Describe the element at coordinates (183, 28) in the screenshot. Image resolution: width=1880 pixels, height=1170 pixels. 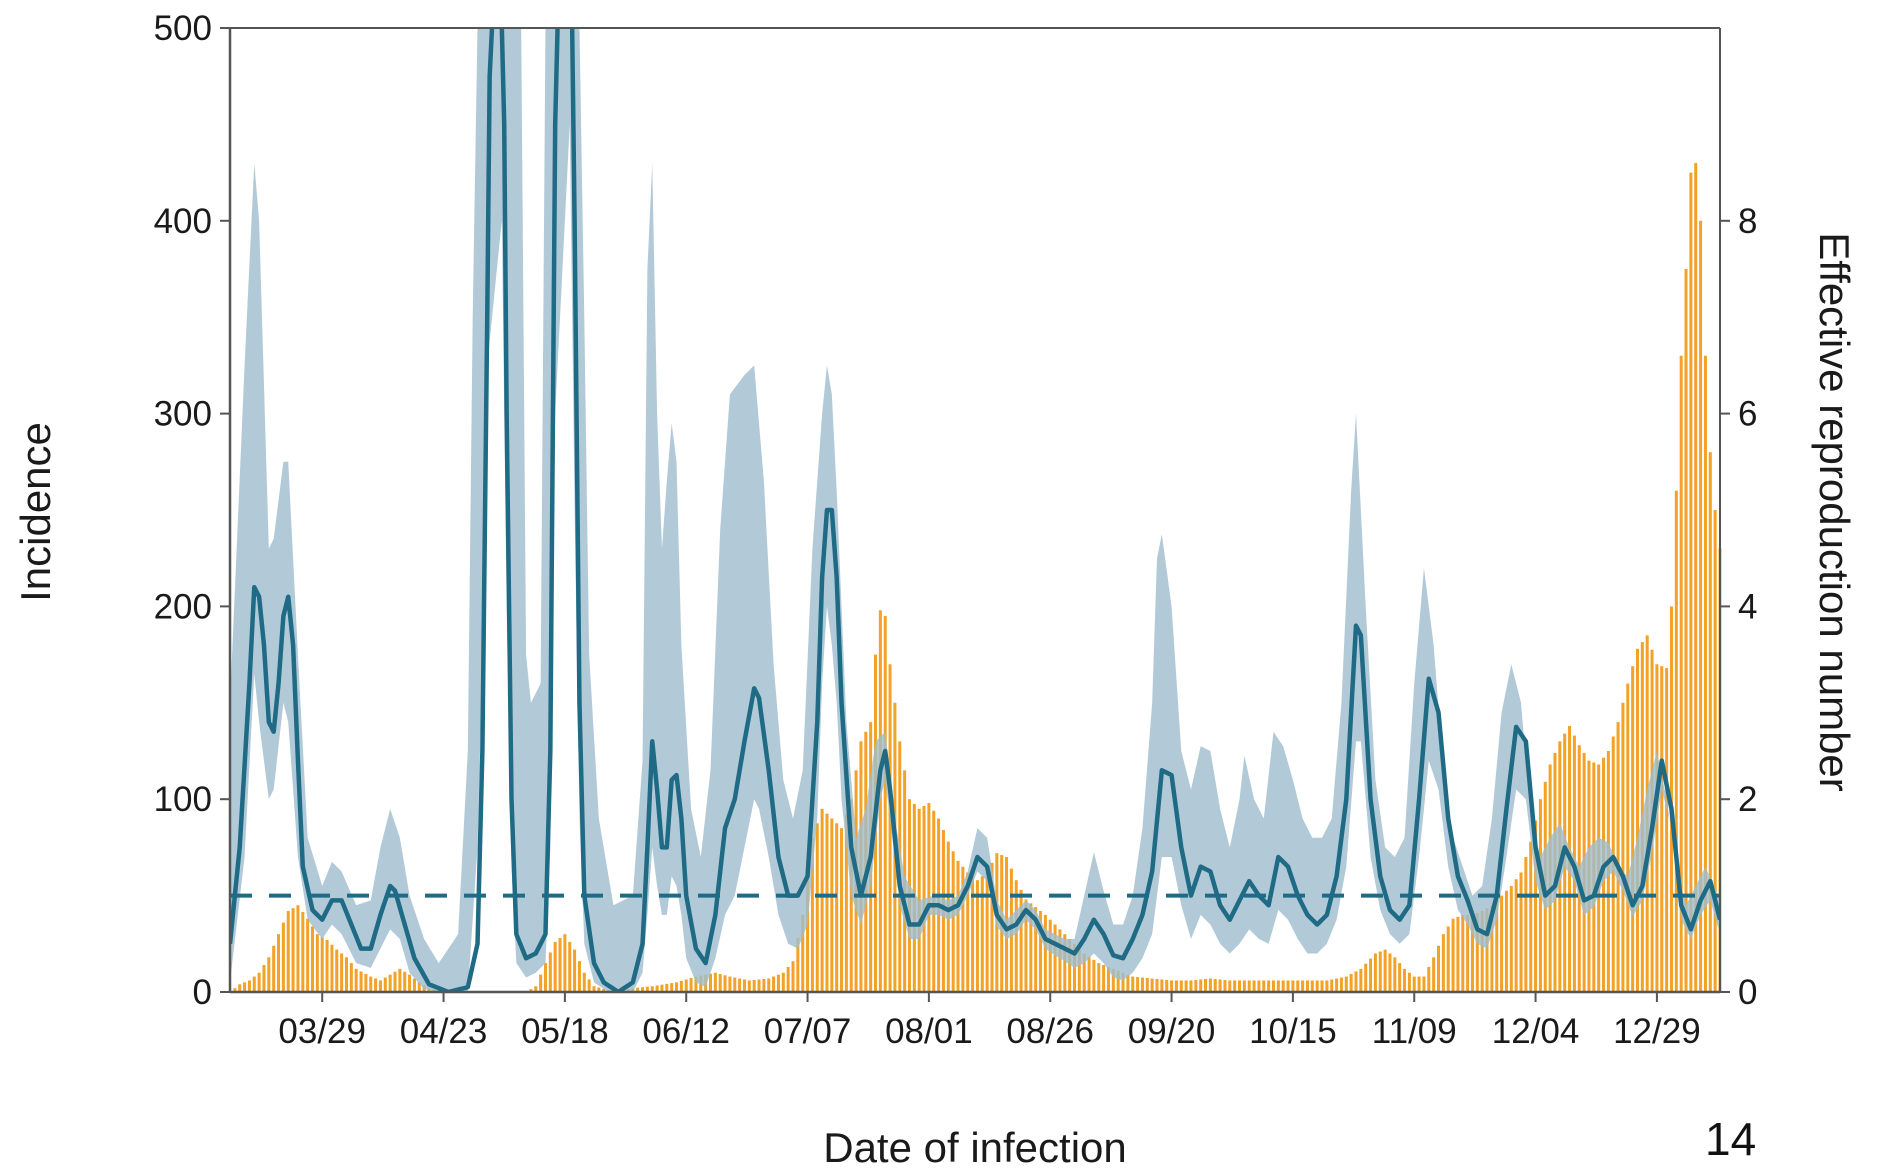
I see `y-tick-label: 500` at that location.